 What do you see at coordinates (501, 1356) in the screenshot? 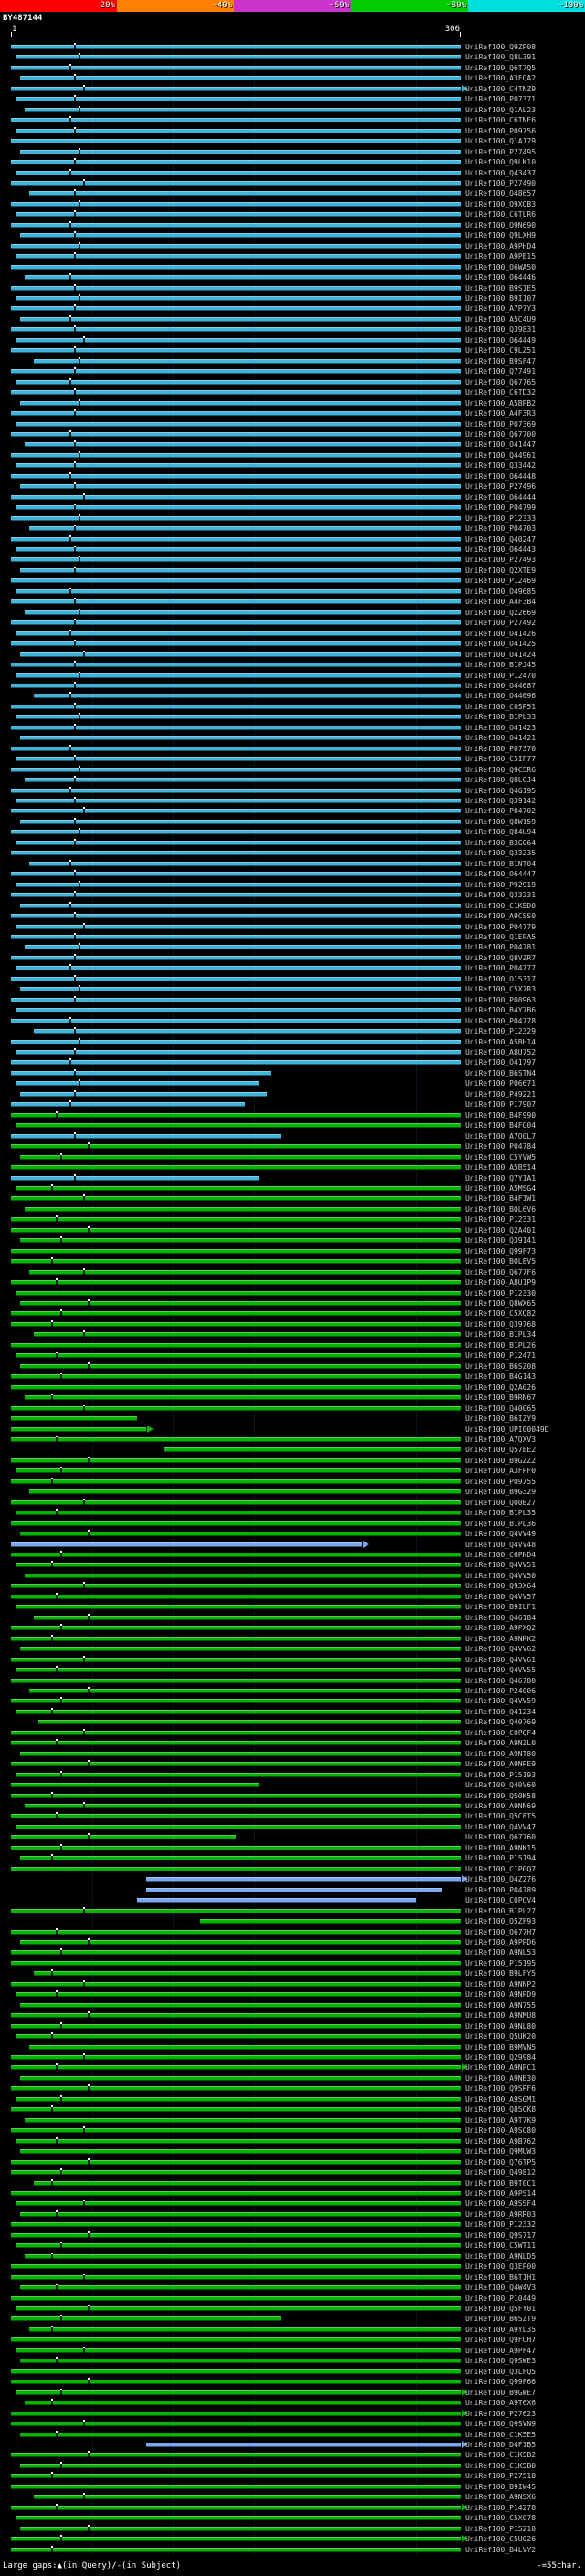
I see `hit-label: UniRef100_P12471` at bounding box center [501, 1356].